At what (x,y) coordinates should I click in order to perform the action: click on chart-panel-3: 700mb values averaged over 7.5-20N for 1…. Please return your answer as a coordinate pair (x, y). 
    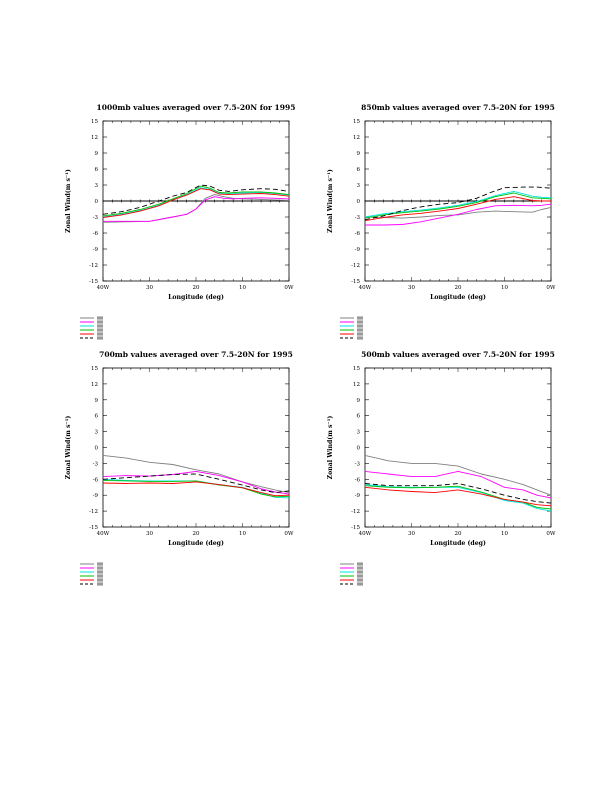
    Looking at the image, I should click on (179, 468).